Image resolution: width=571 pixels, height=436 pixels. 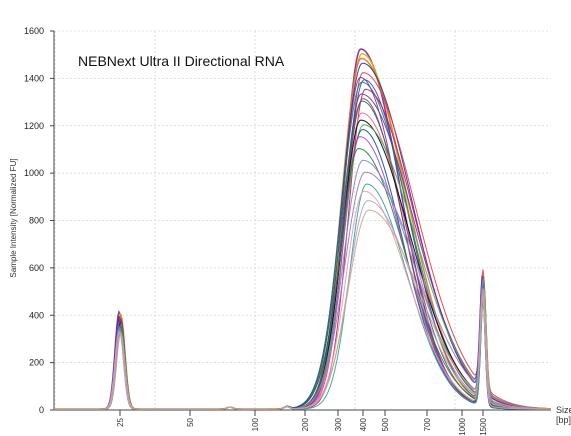 What do you see at coordinates (120, 421) in the screenshot?
I see `x-tick-label: 25` at bounding box center [120, 421].